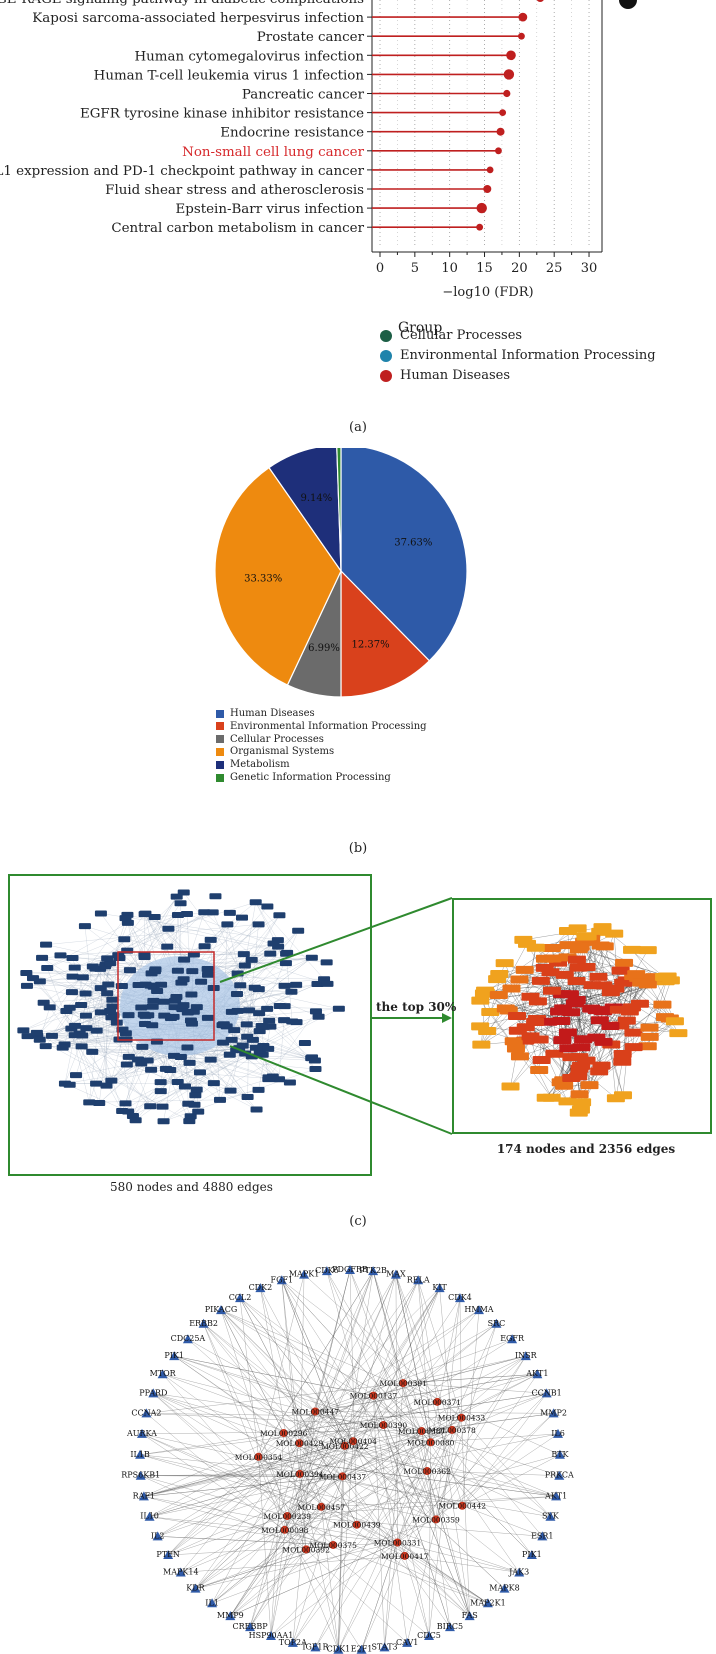  What do you see at coordinates (270, 739) in the screenshot?
I see `category-legend-item: Cellular Processes` at bounding box center [270, 739].